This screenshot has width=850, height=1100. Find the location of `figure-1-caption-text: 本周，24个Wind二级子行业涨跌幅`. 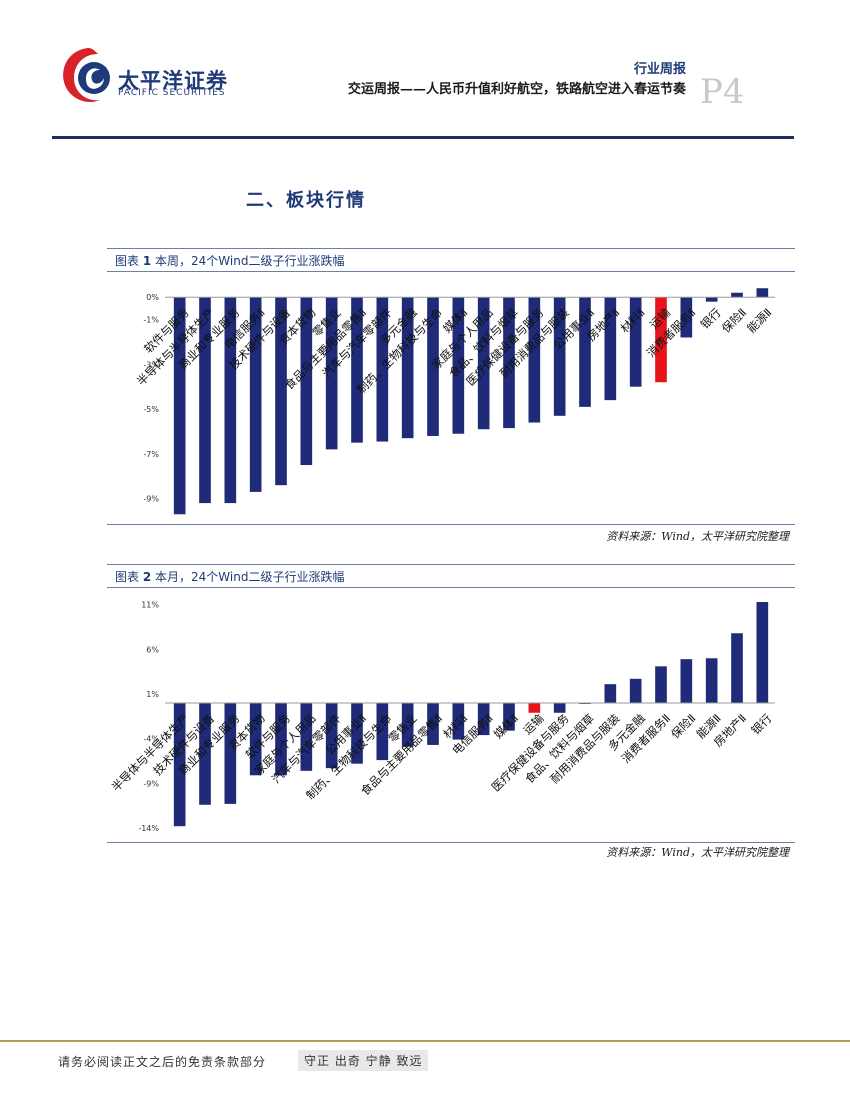

figure-1-caption-text: 本周，24个Wind二级子行业涨跌幅 is located at coordinates (250, 261).